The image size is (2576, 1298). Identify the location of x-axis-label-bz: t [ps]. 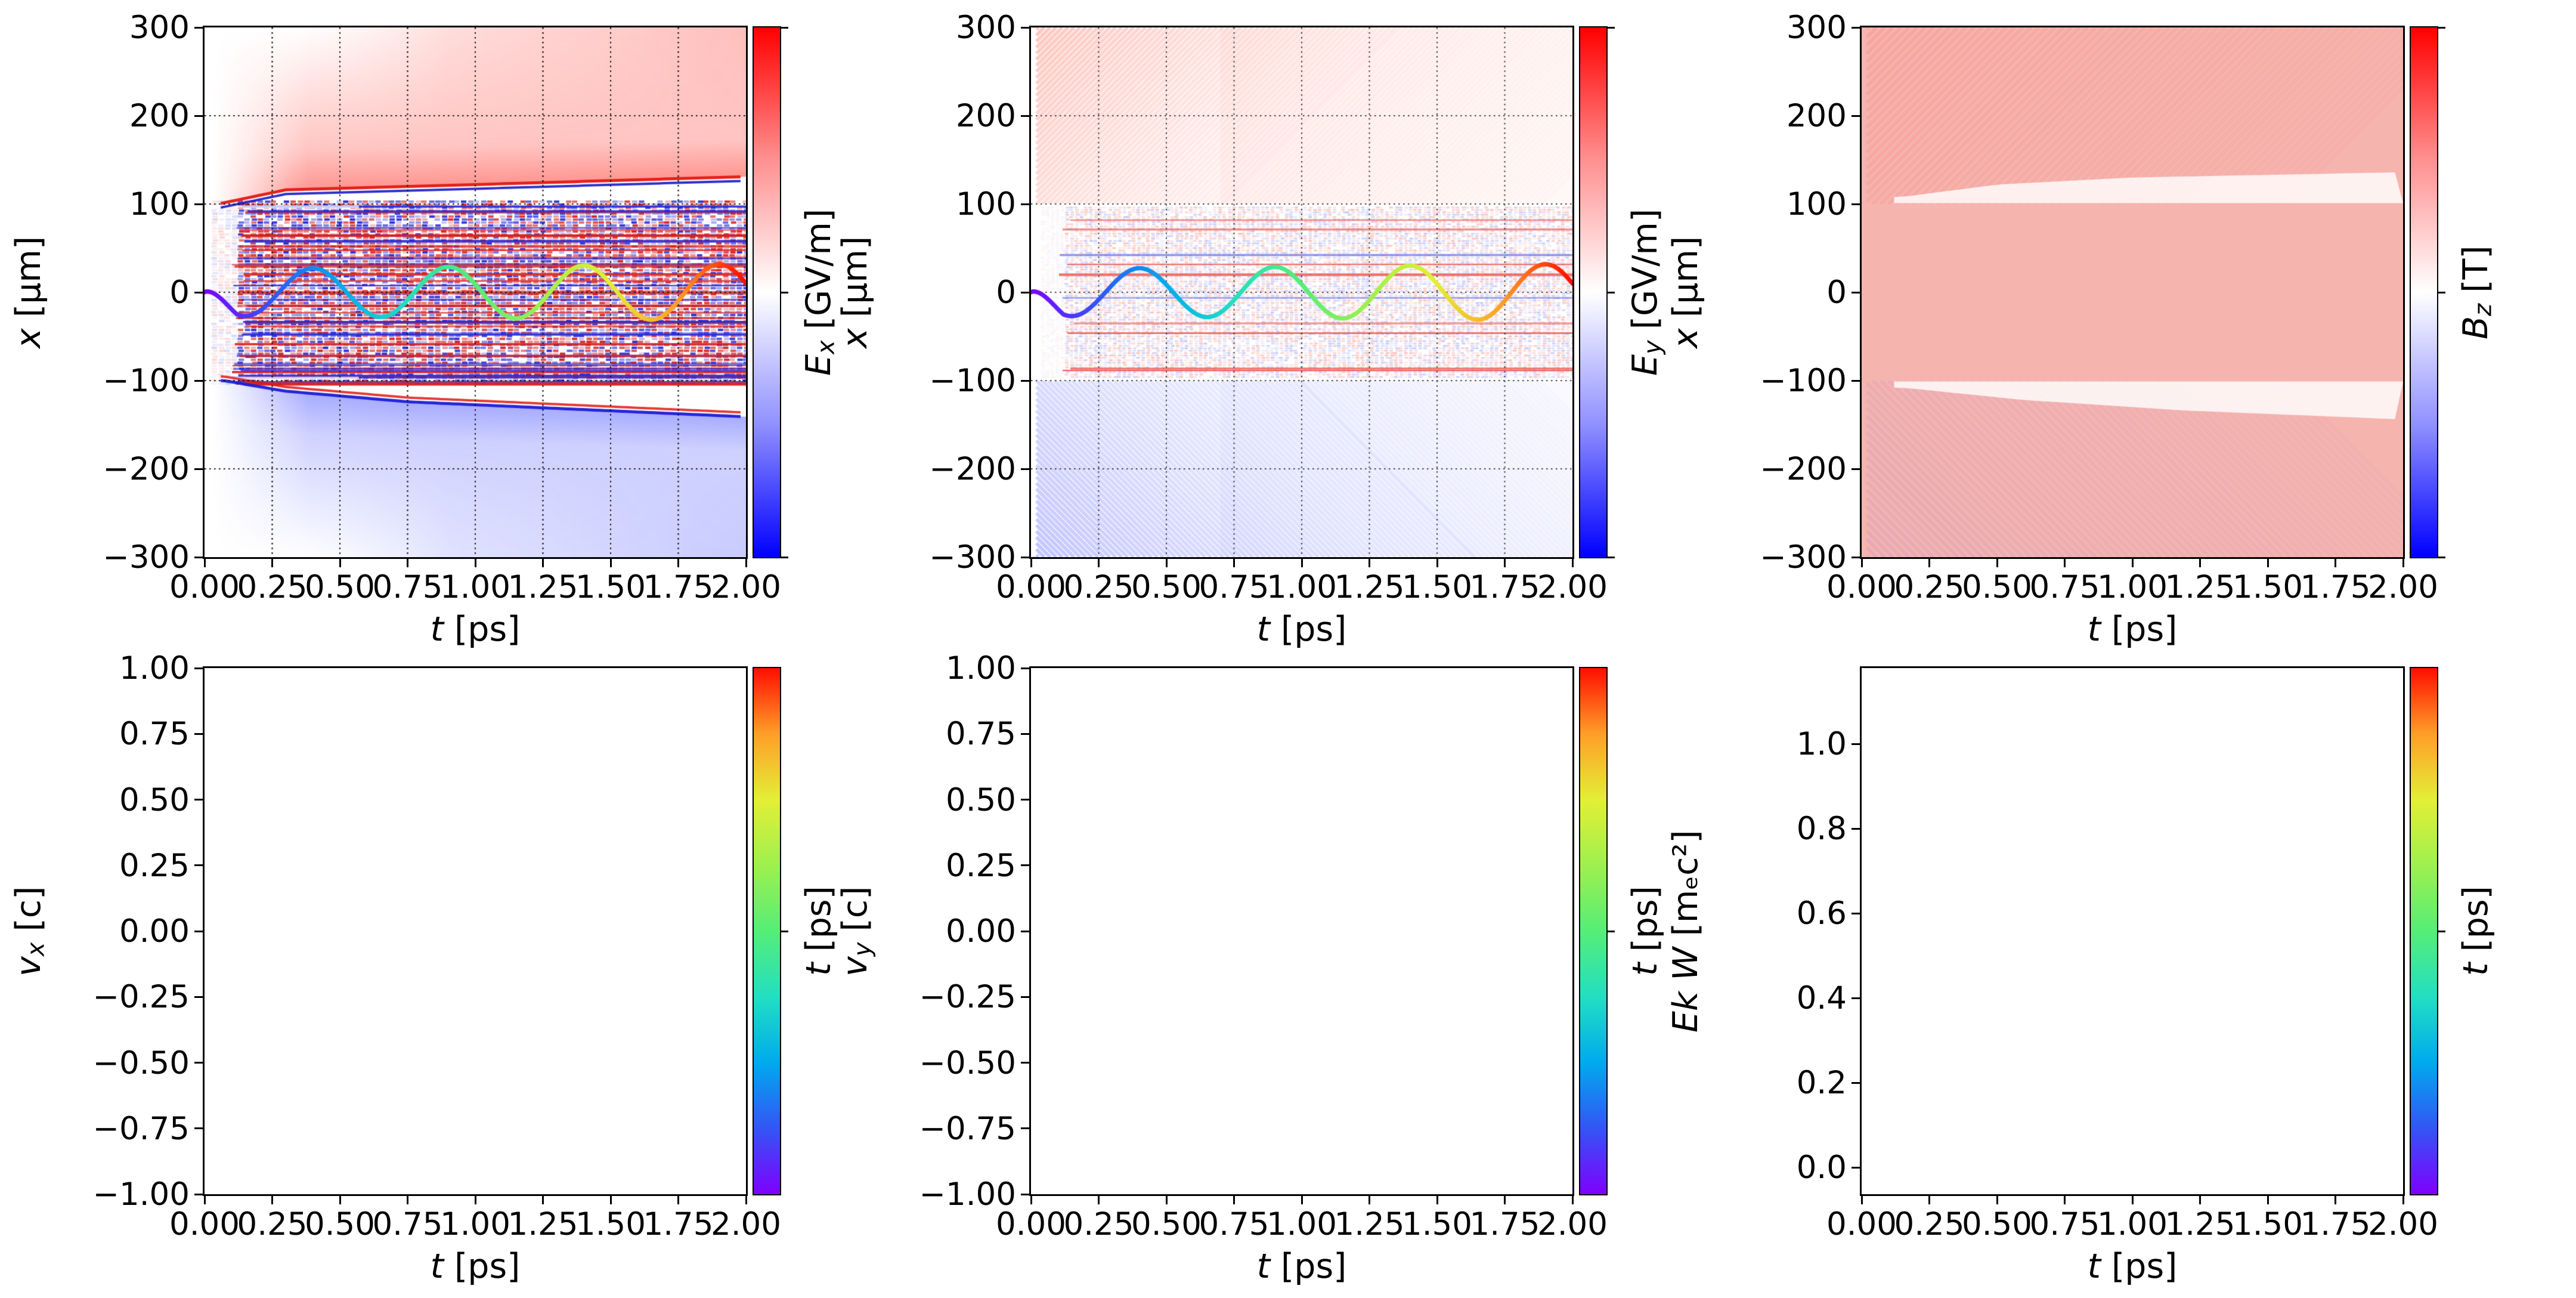
(2132, 630).